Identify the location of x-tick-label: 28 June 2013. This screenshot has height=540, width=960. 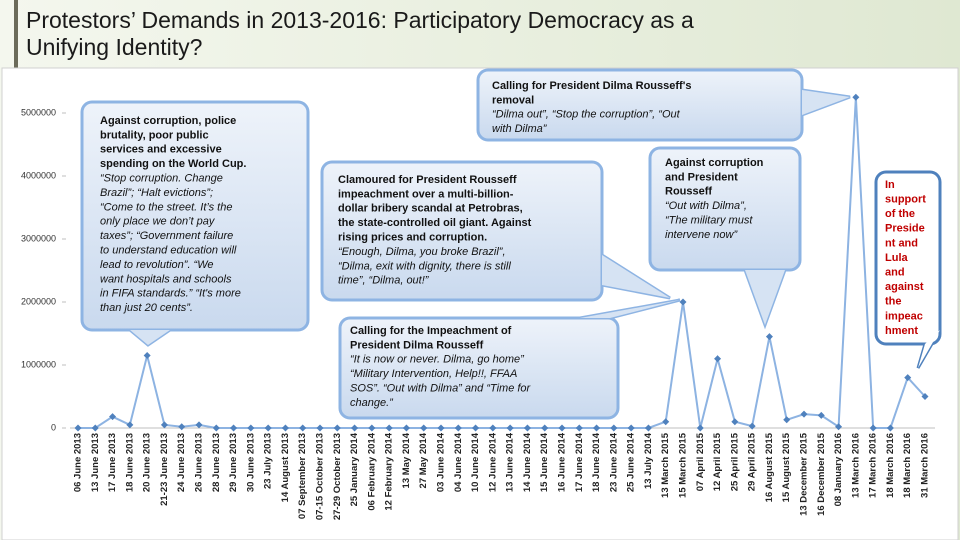
(216, 462).